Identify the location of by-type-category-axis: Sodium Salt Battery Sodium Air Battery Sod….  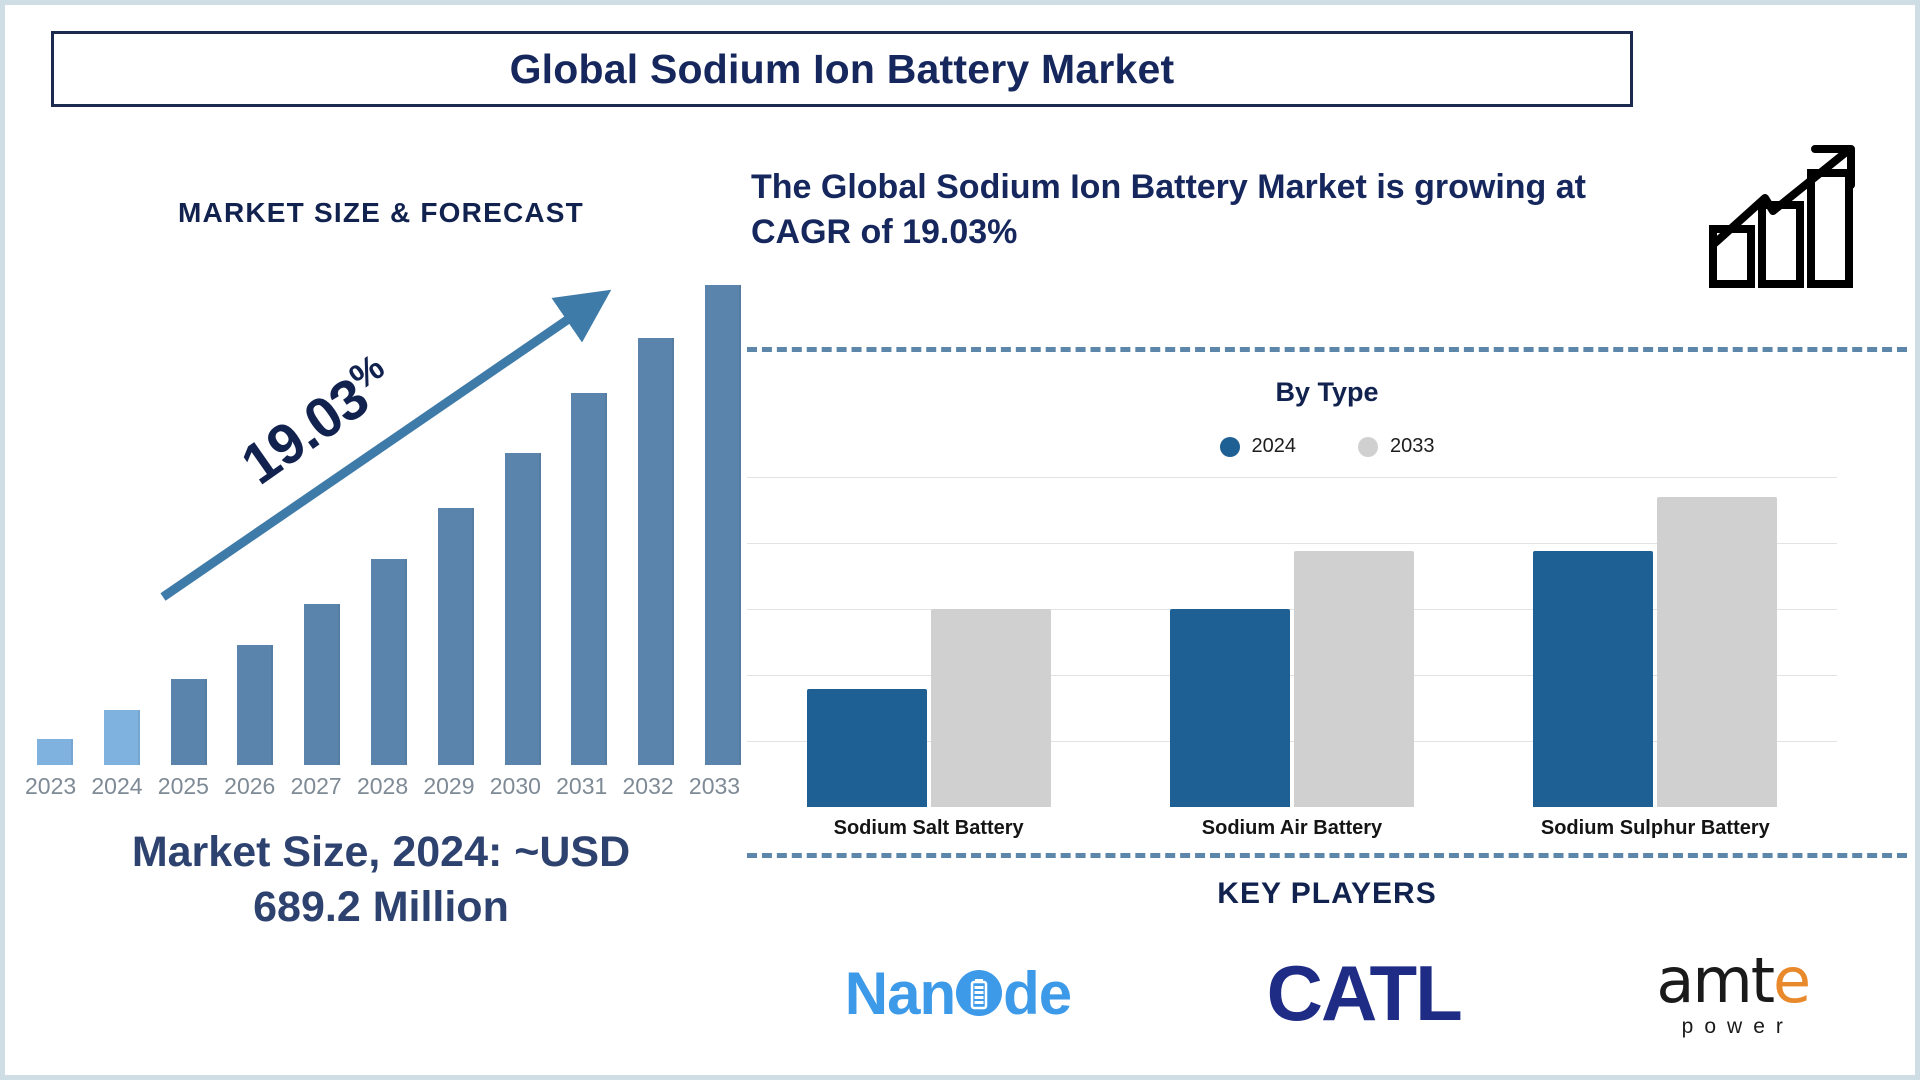
(1292, 828).